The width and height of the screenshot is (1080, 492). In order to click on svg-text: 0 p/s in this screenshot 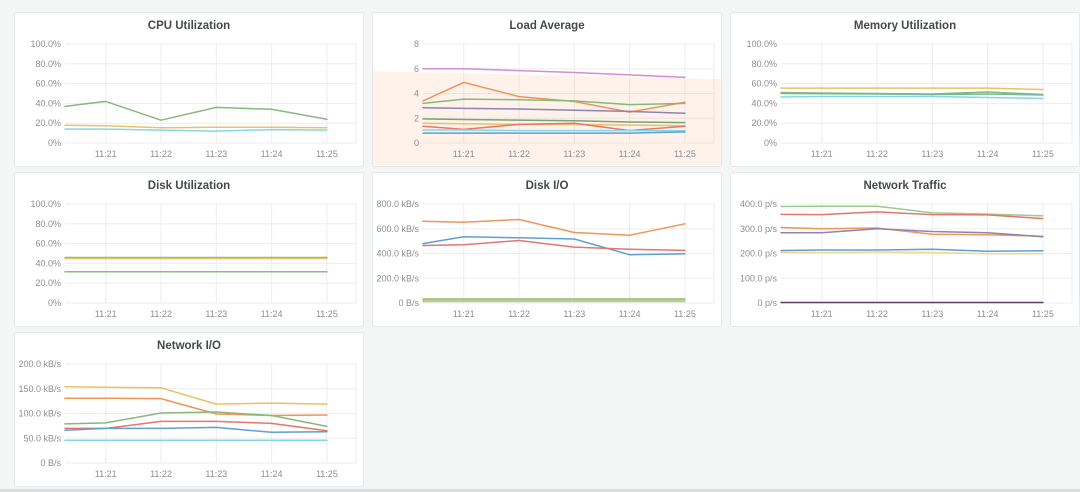, I will do `click(767, 303)`.